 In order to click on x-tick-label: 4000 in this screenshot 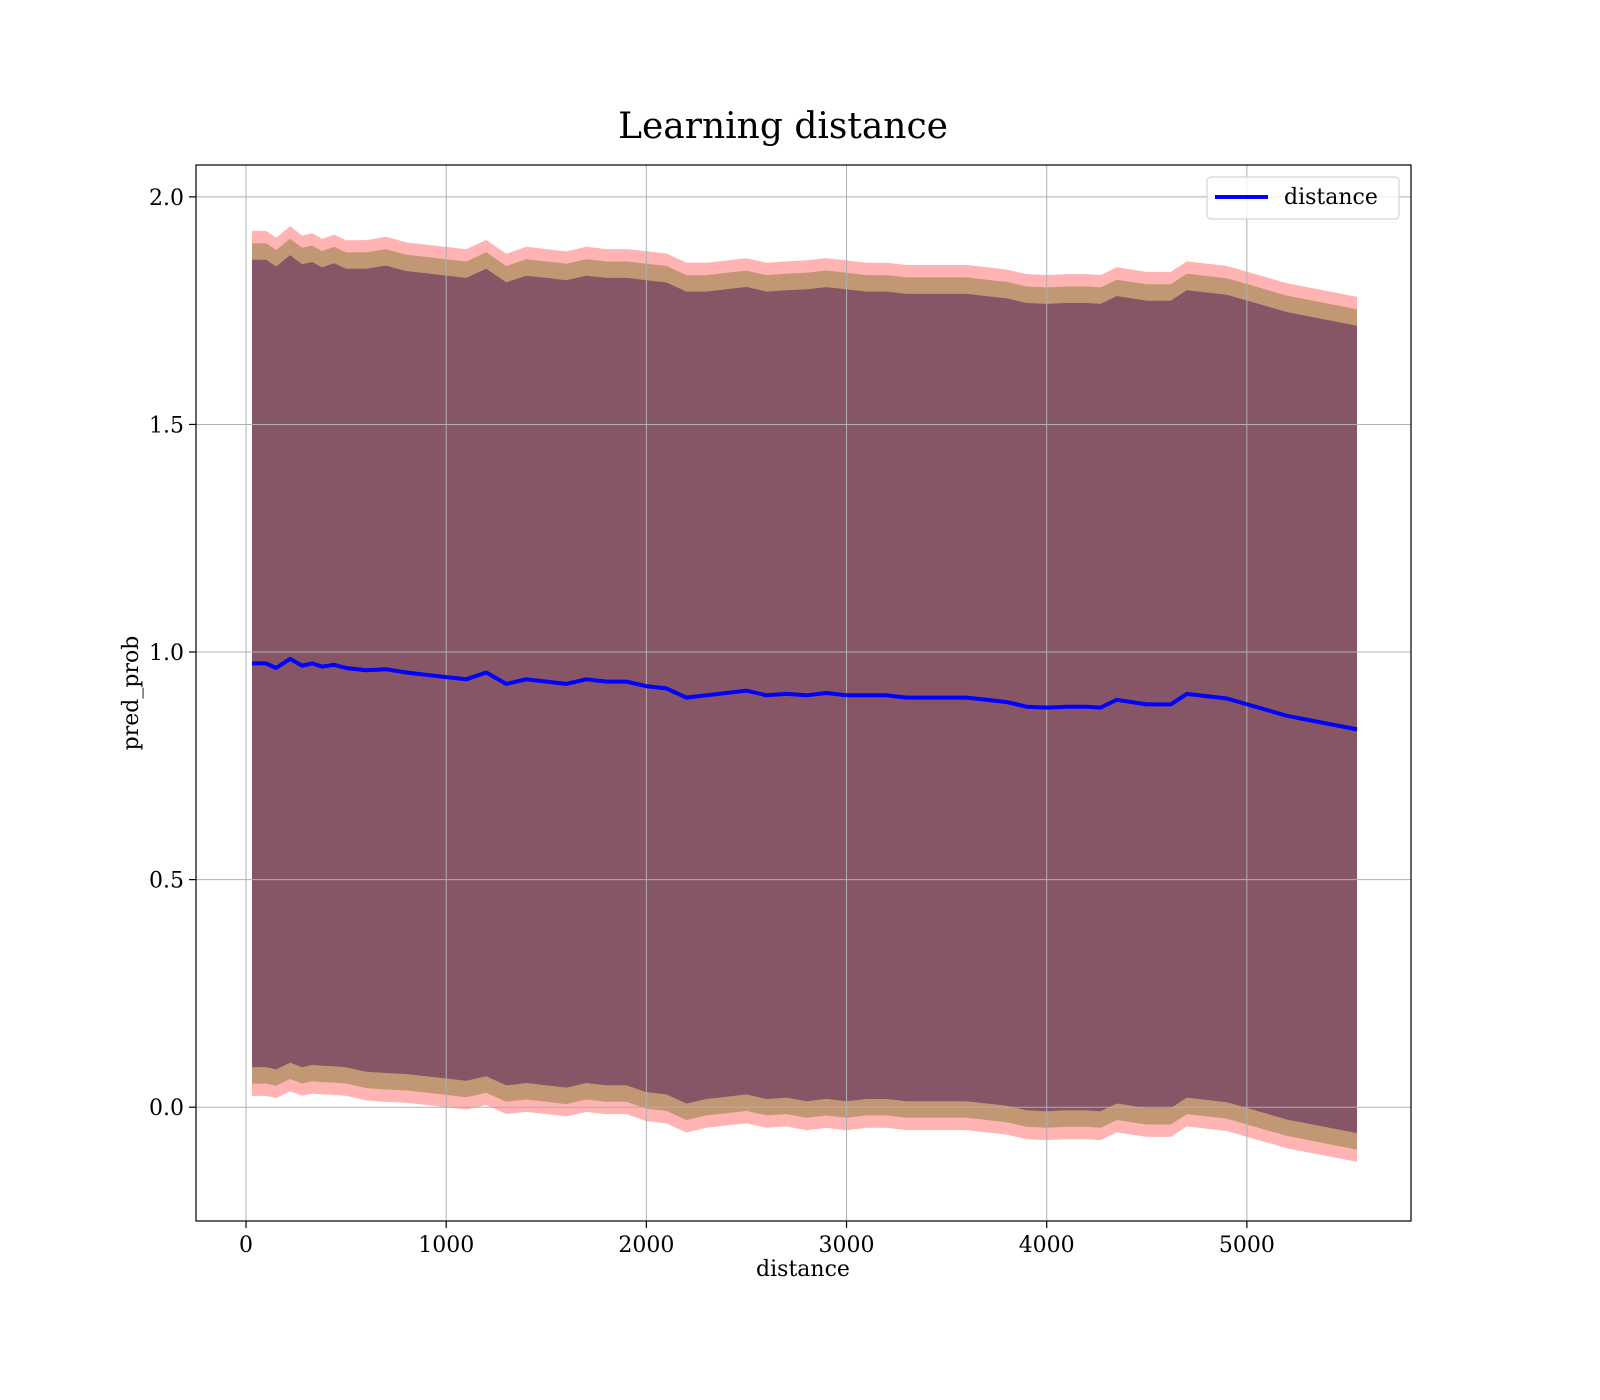, I will do `click(1047, 1245)`.